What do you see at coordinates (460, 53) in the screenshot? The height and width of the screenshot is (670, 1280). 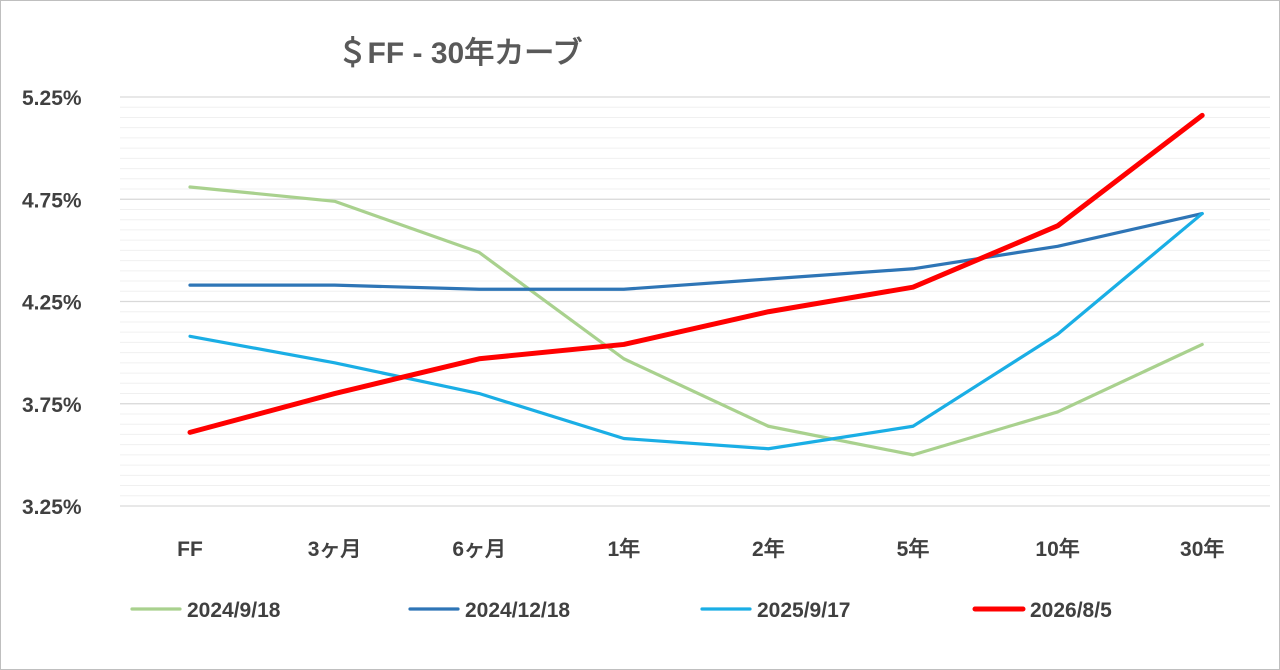 I see `chart-title: ＄FF - 30年カーブ` at bounding box center [460, 53].